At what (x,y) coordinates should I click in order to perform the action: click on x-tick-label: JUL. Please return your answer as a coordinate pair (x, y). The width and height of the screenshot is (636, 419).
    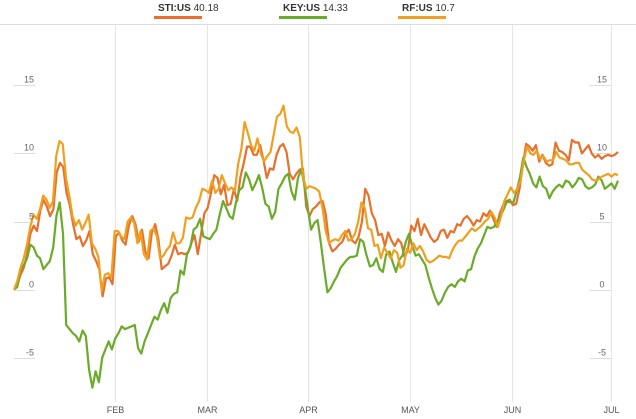
    Looking at the image, I should click on (611, 410).